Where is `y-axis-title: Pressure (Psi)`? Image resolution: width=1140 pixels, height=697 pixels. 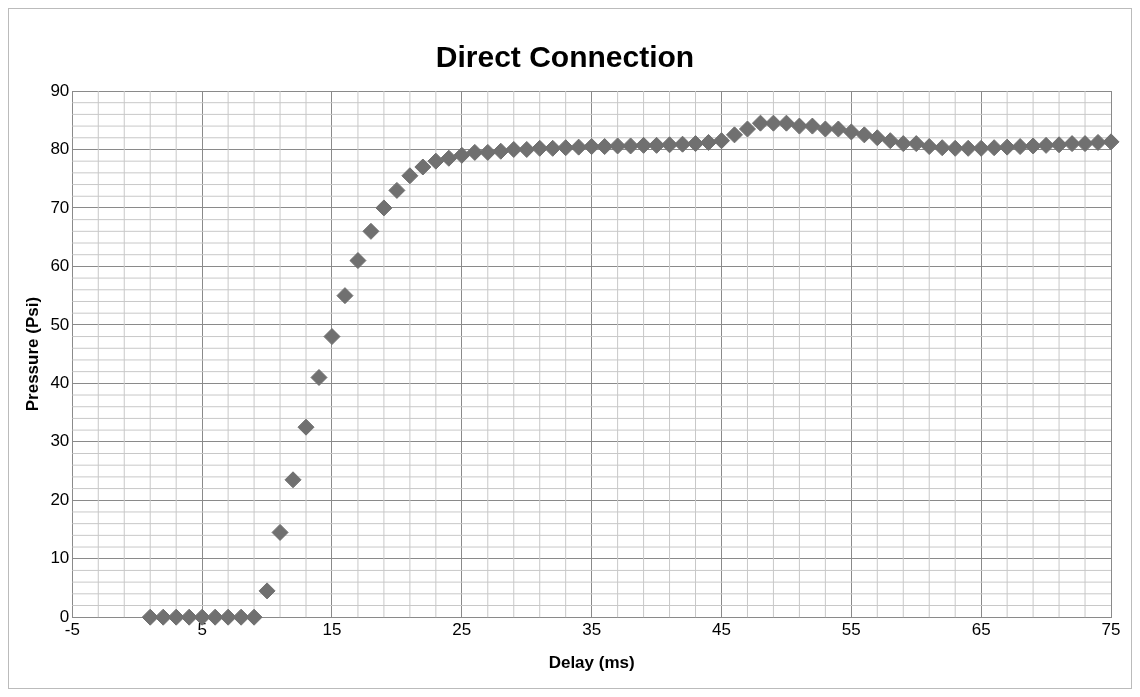
y-axis-title: Pressure (Psi) is located at coordinates (32, 354).